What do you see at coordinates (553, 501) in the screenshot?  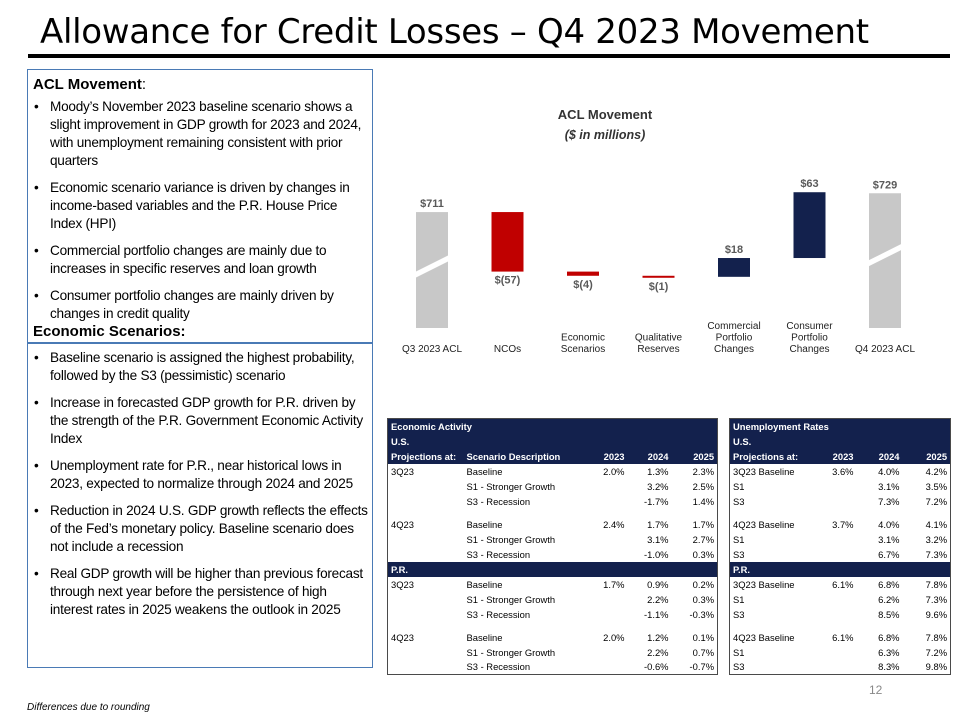 I see `table-row: S3 - Recession -1.7% 1.4%` at bounding box center [553, 501].